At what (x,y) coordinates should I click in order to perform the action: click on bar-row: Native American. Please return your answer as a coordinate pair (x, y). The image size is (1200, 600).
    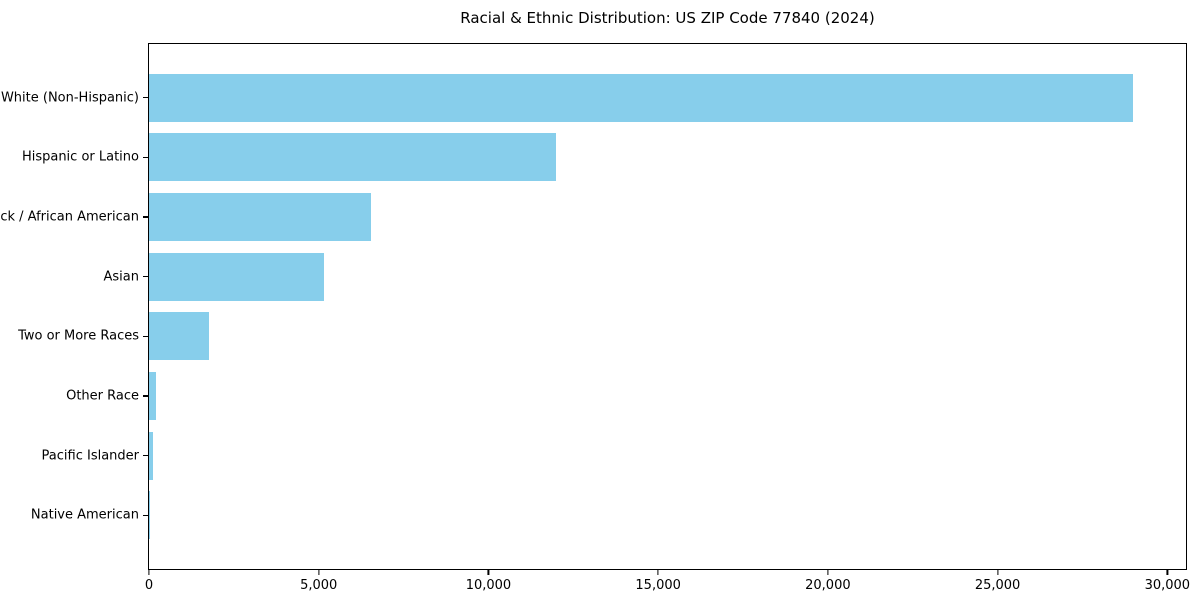
    Looking at the image, I should click on (608, 515).